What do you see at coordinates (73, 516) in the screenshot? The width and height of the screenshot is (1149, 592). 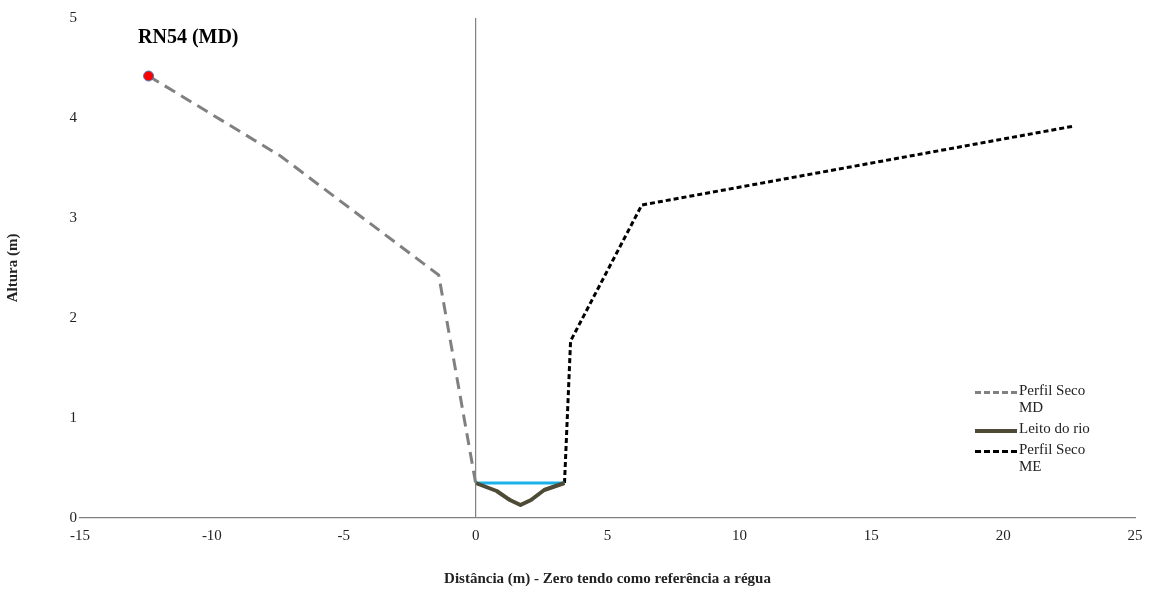 I see `y-tick-label: 0` at bounding box center [73, 516].